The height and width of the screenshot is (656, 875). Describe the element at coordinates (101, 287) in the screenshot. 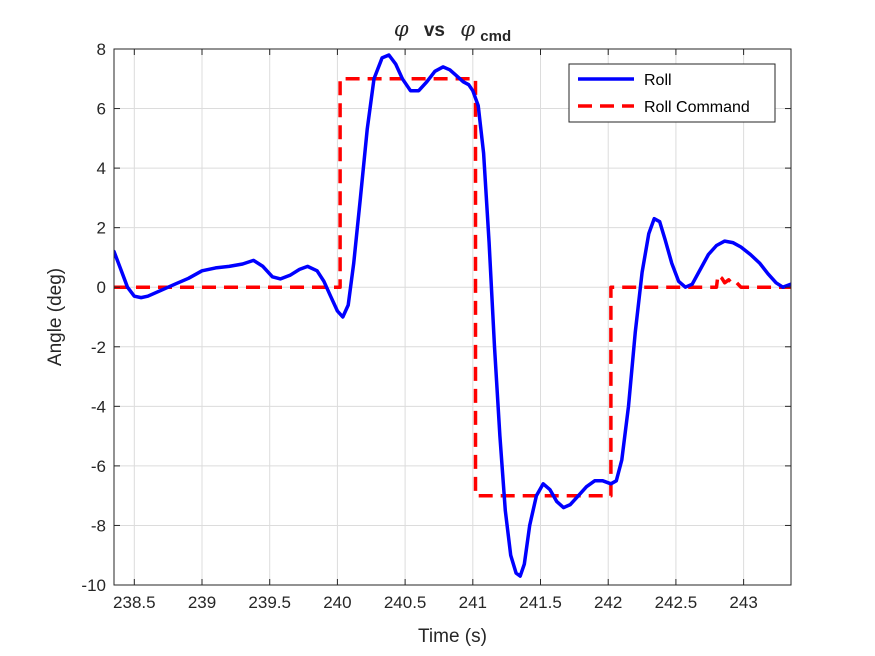

I see `y-tick-label: 0` at that location.